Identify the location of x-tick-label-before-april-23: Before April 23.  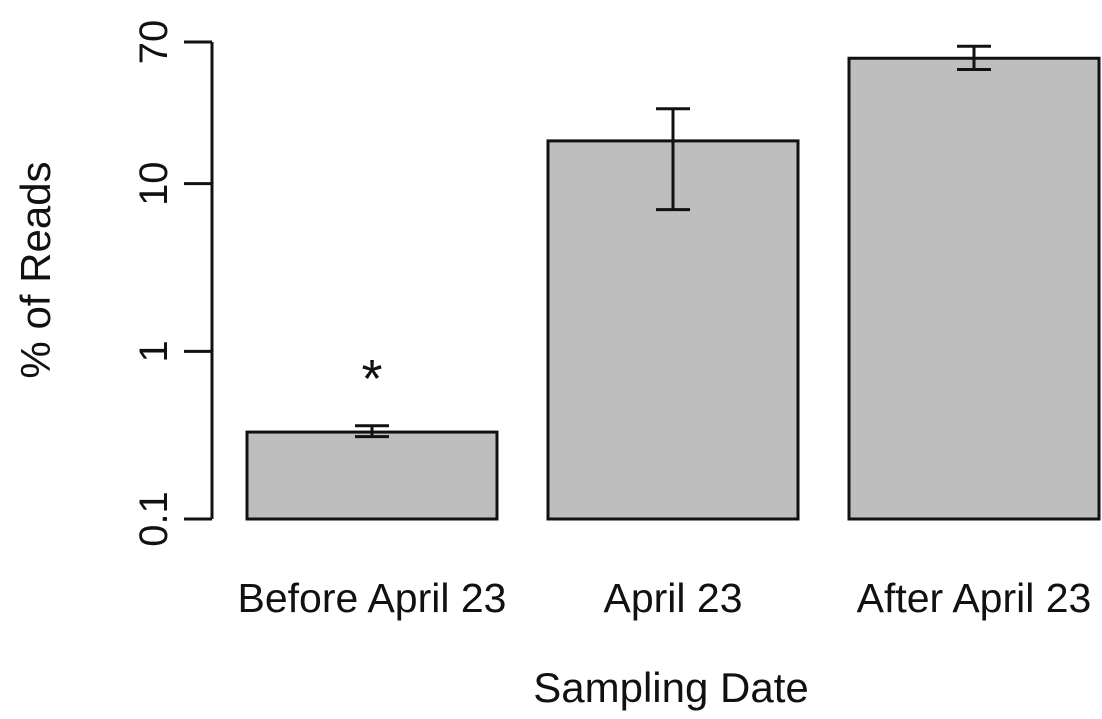
(372, 598).